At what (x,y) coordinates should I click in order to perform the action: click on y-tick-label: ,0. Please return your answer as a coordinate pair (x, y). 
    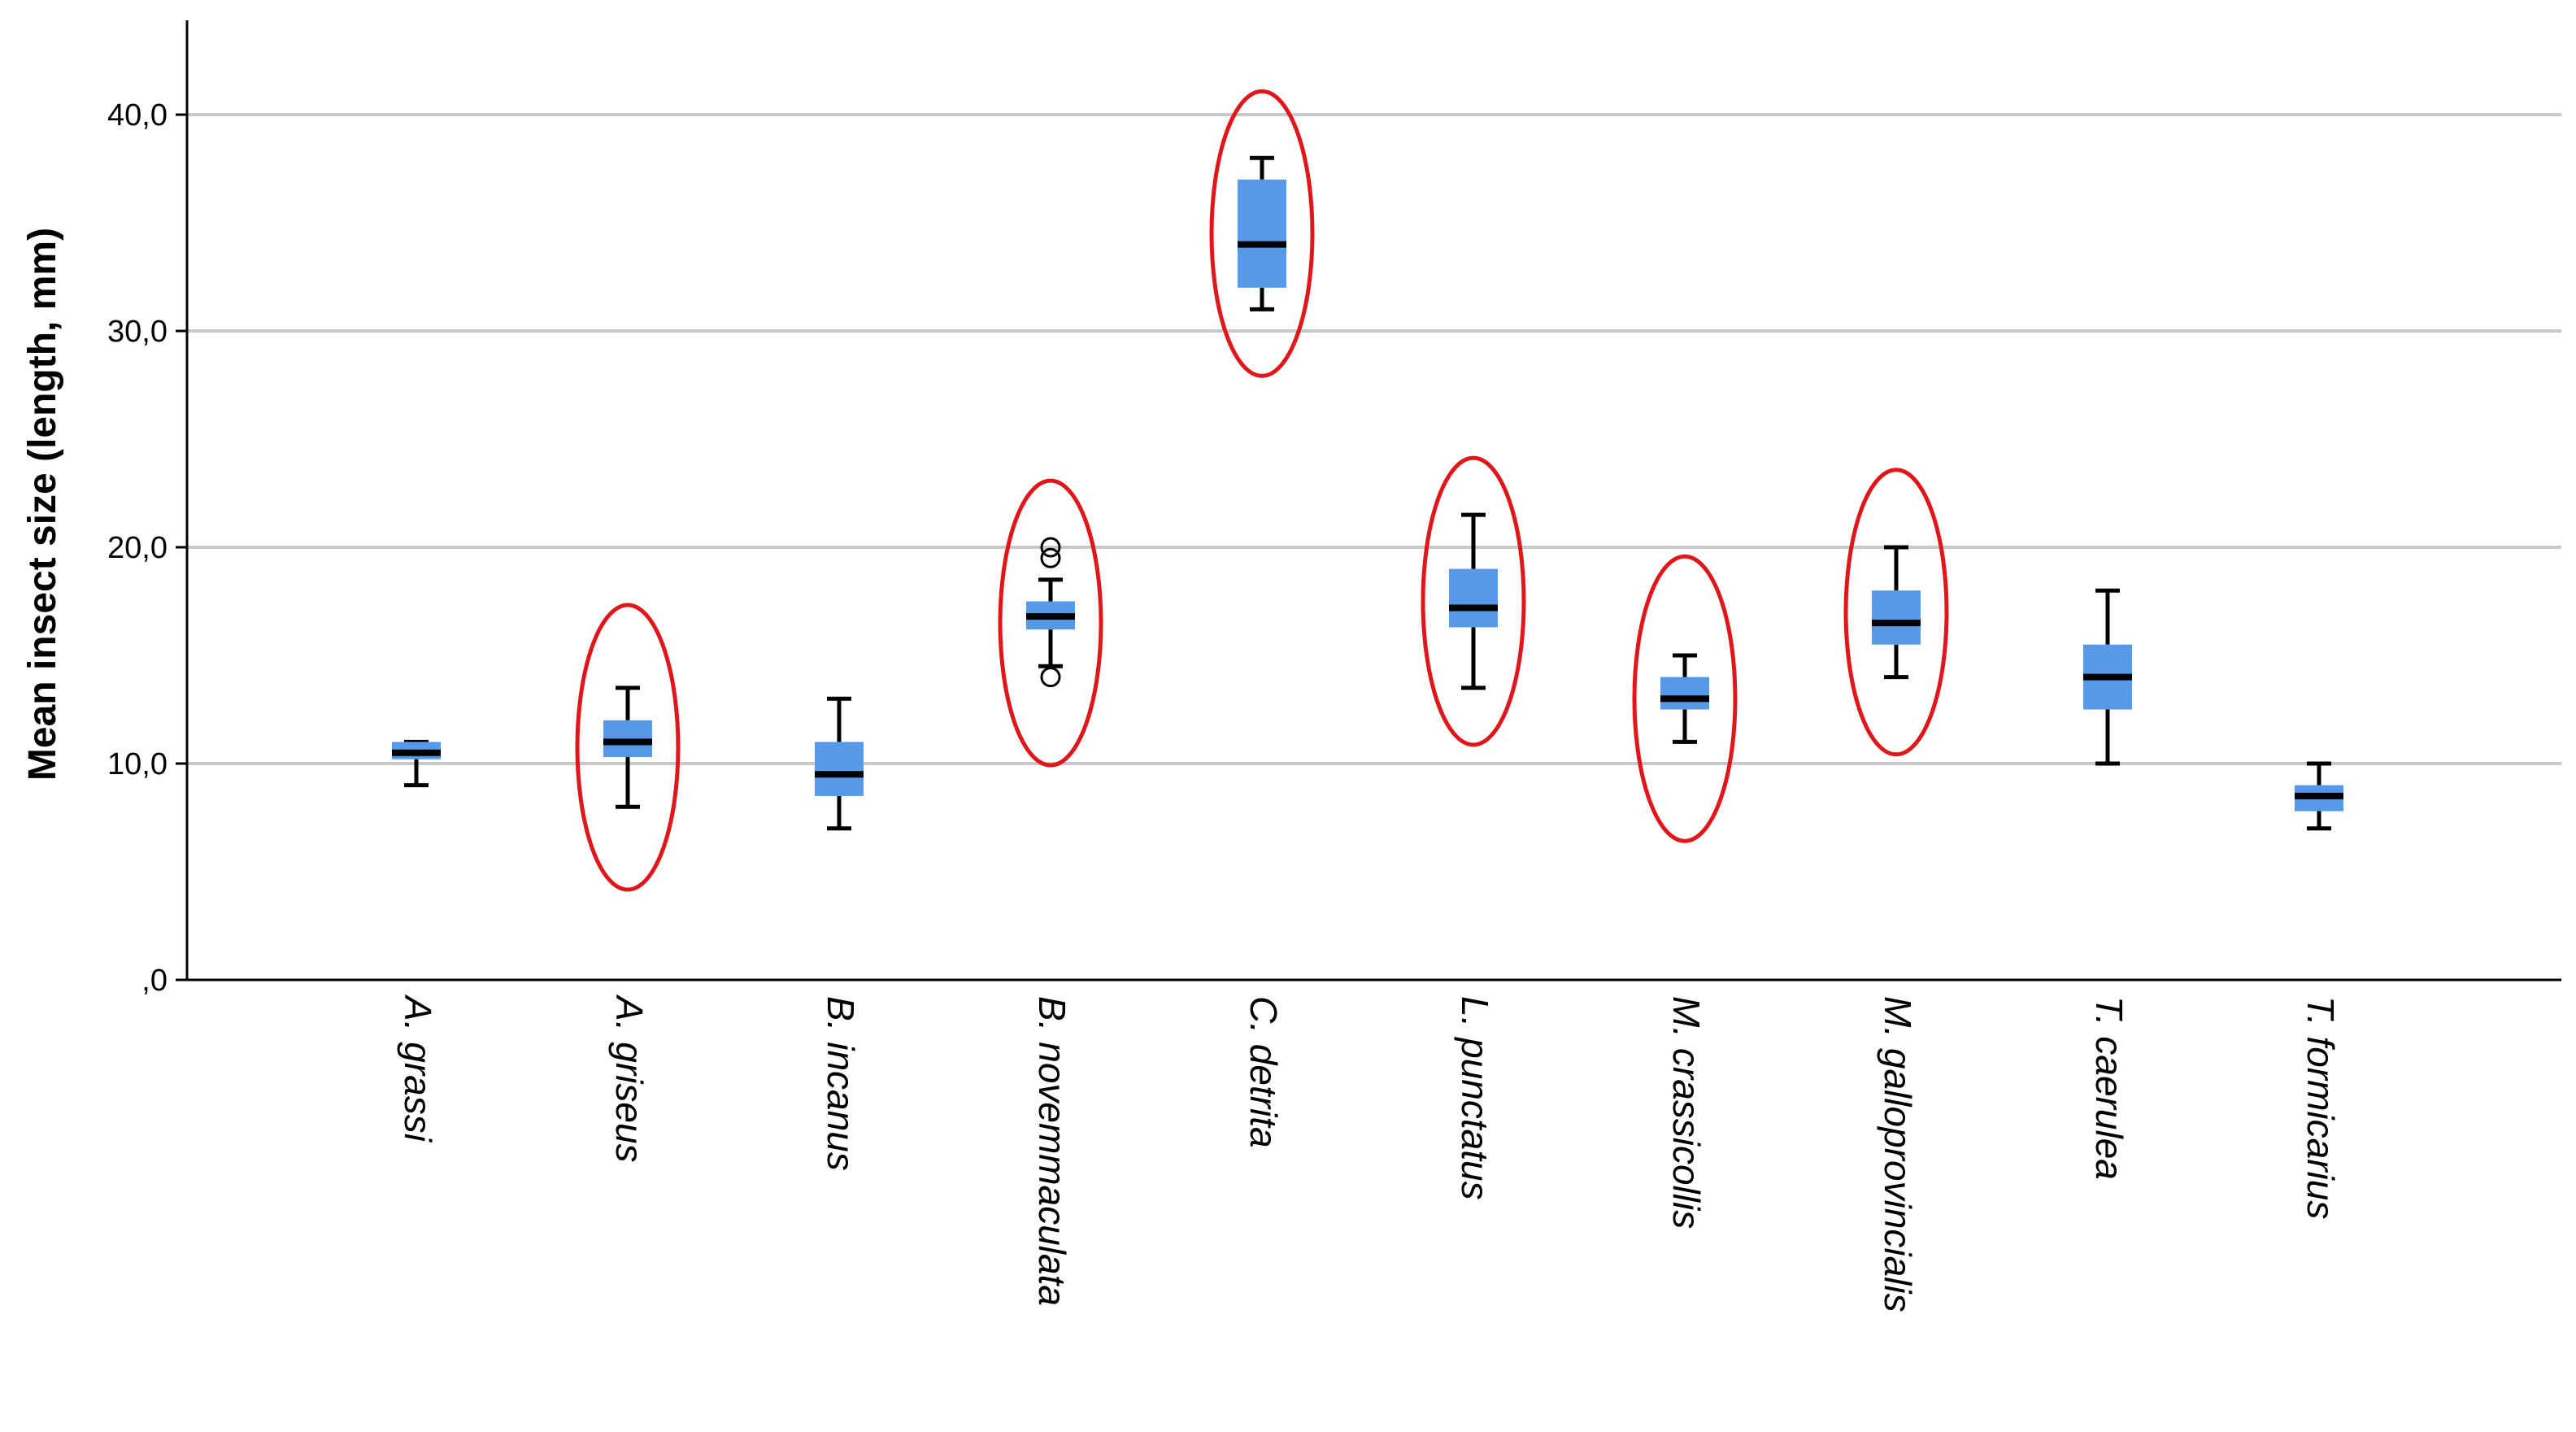
    Looking at the image, I should click on (155, 981).